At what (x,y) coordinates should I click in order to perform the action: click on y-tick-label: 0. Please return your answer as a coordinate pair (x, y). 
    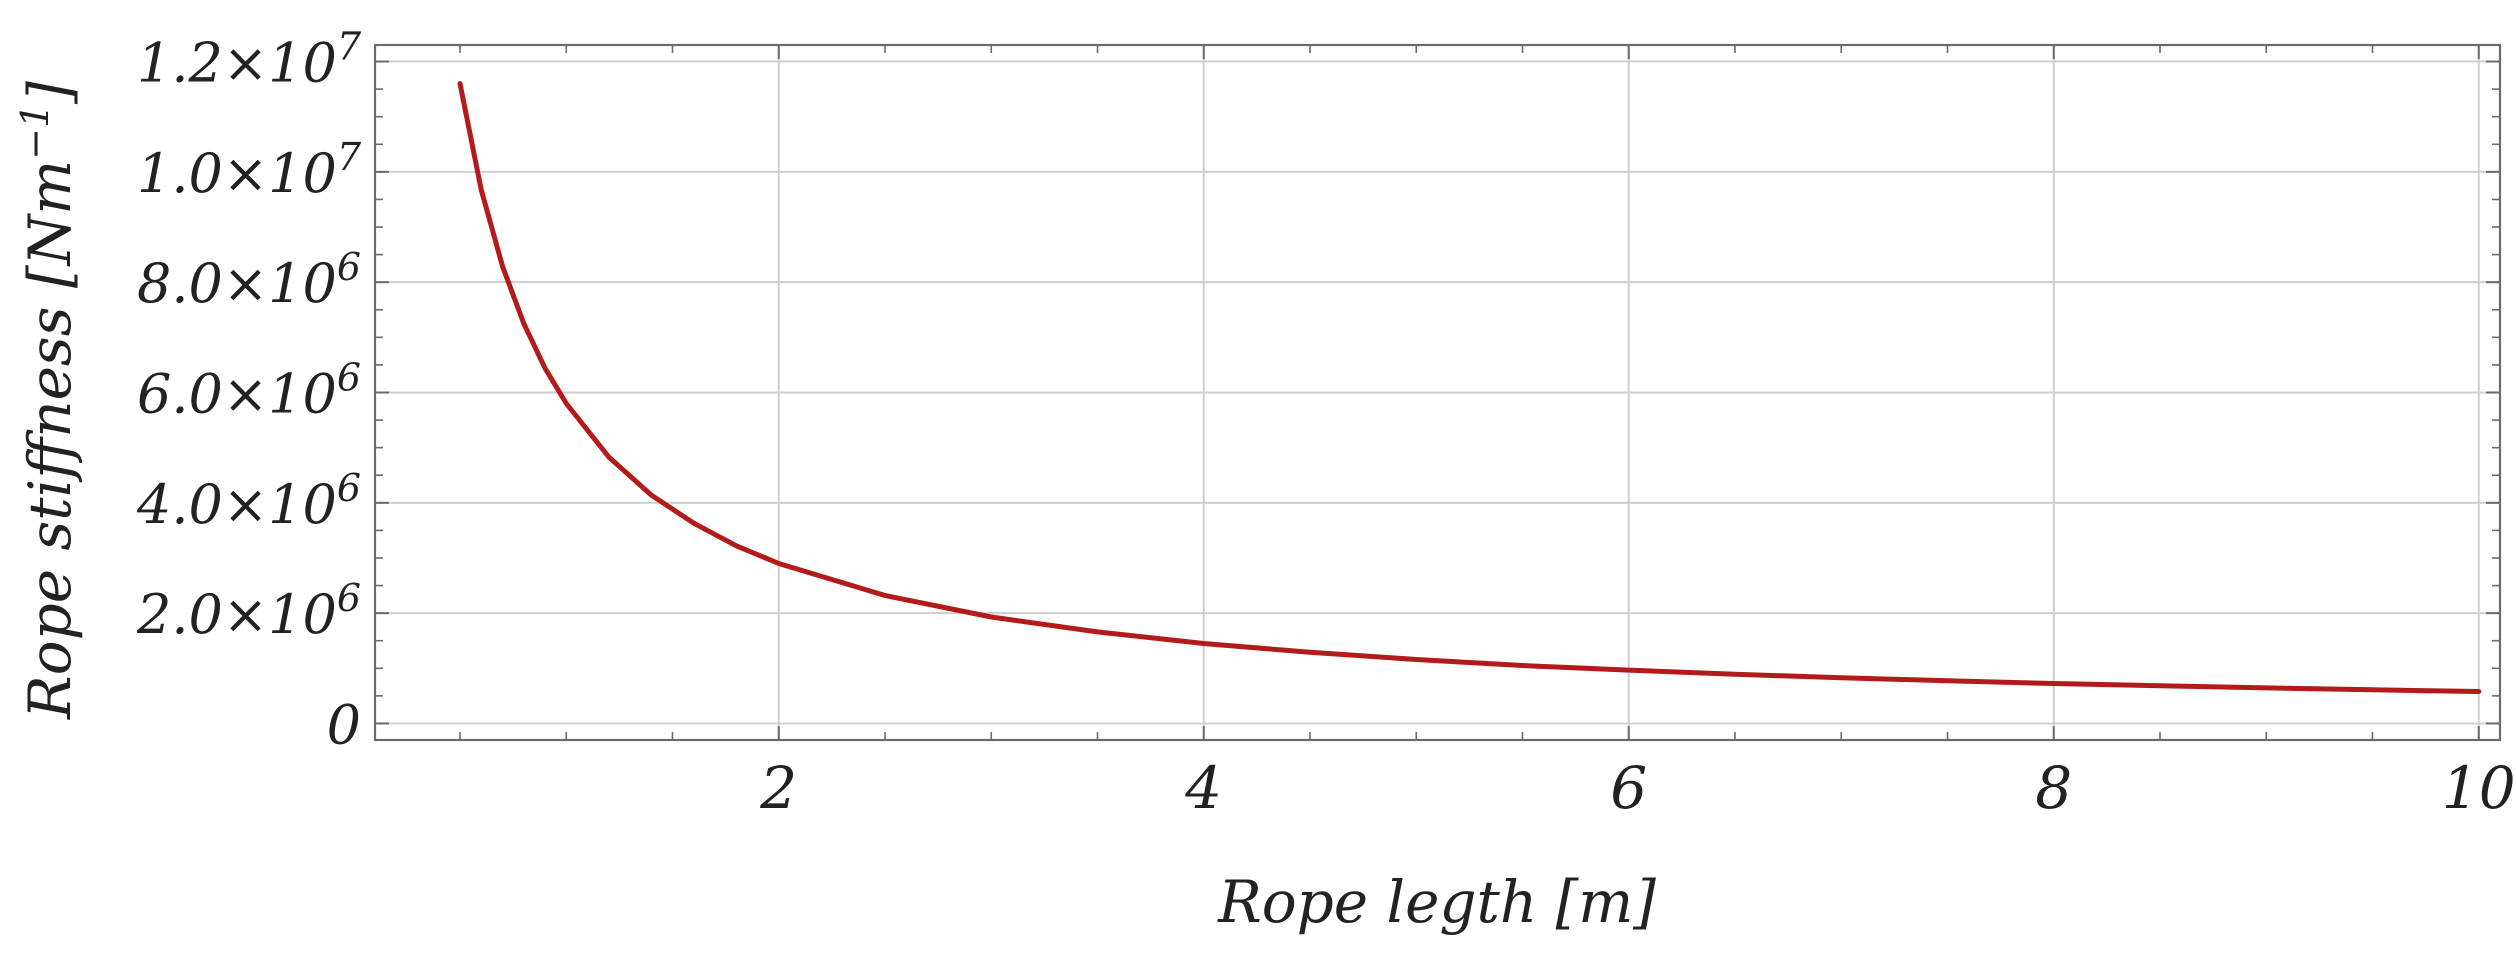
    Looking at the image, I should click on (344, 724).